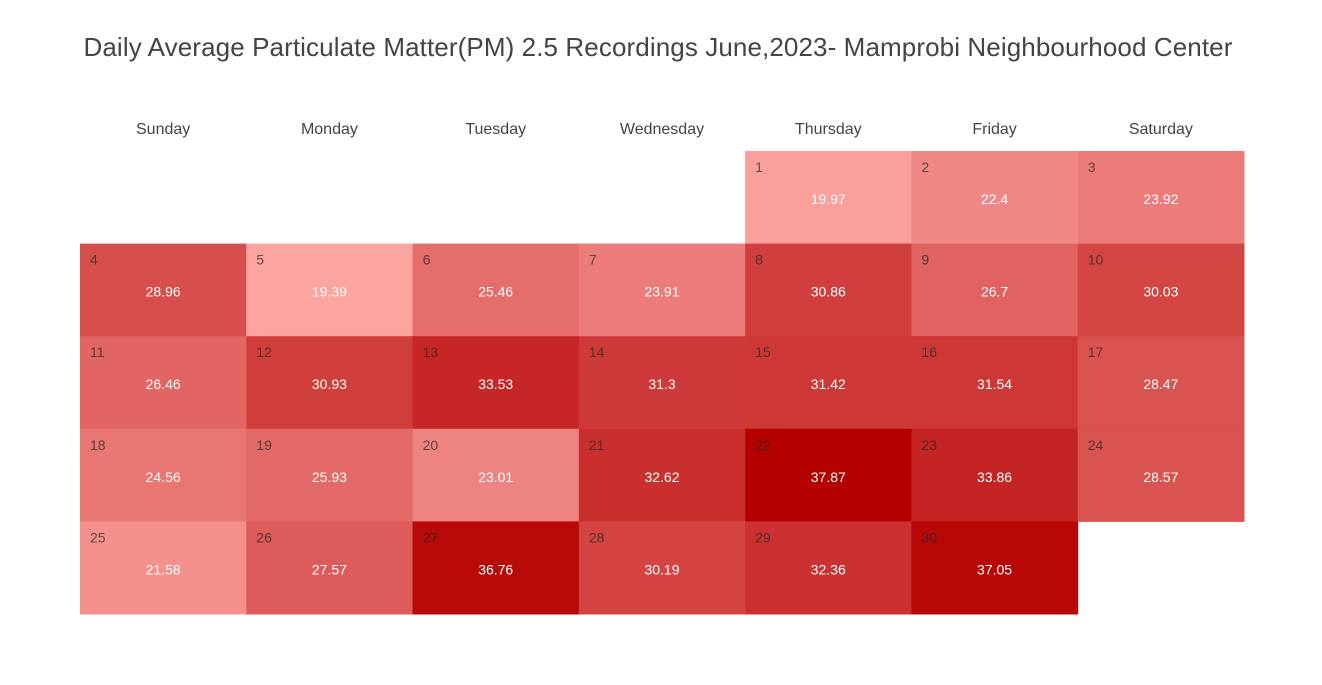 This screenshot has height=685, width=1322. I want to click on day-number: 7, so click(593, 260).